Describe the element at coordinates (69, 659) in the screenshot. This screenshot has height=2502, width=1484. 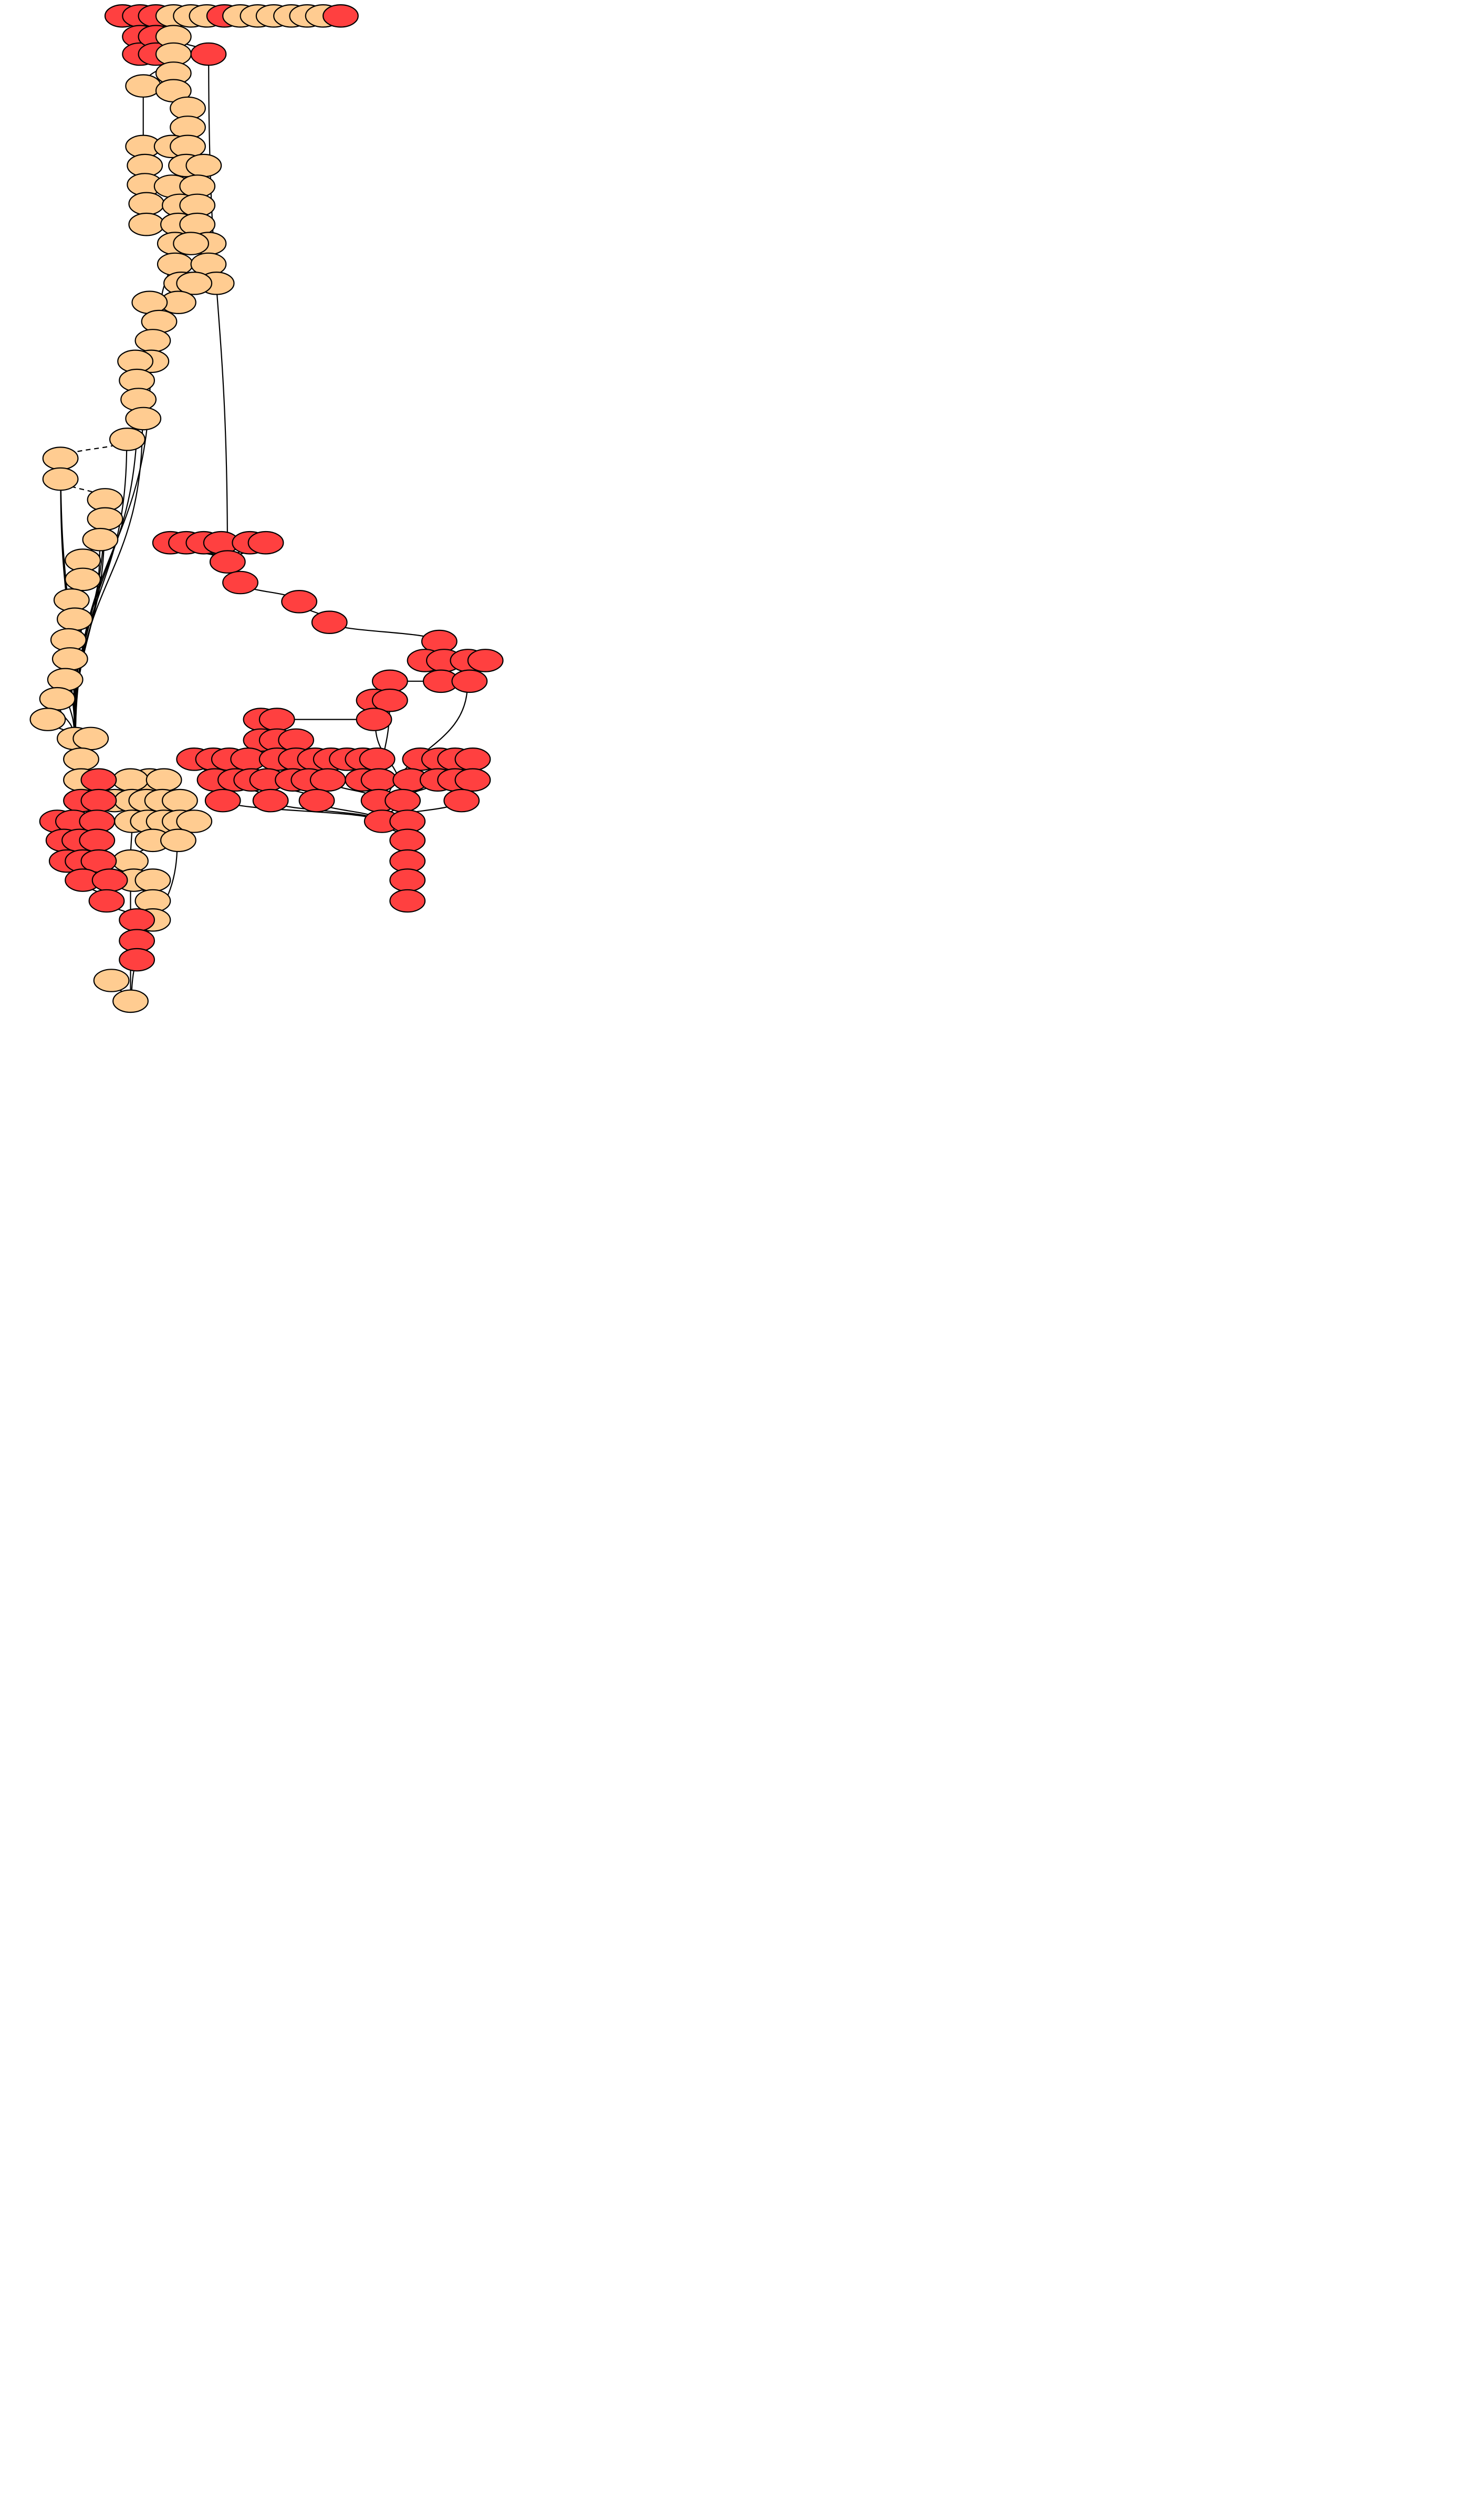
I see `orange-node-V11` at that location.